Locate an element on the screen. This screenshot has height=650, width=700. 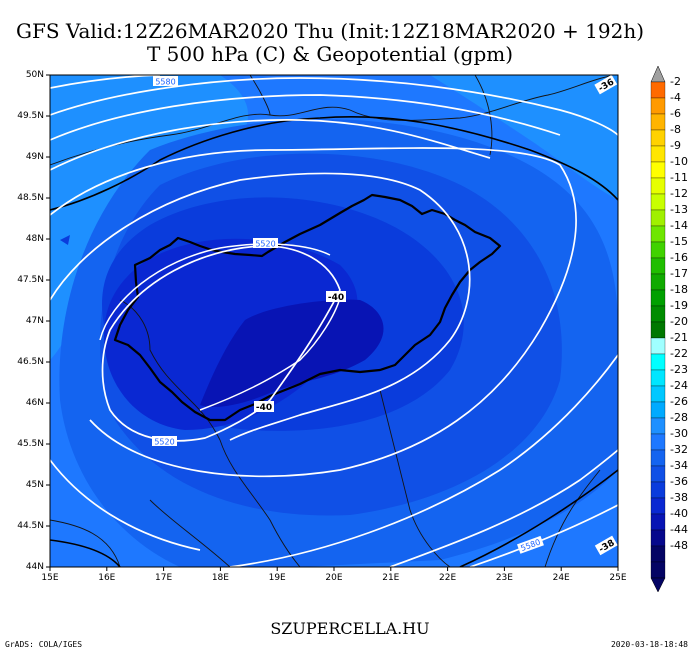
latitude-label: 46N is located at coordinates (34, 403).